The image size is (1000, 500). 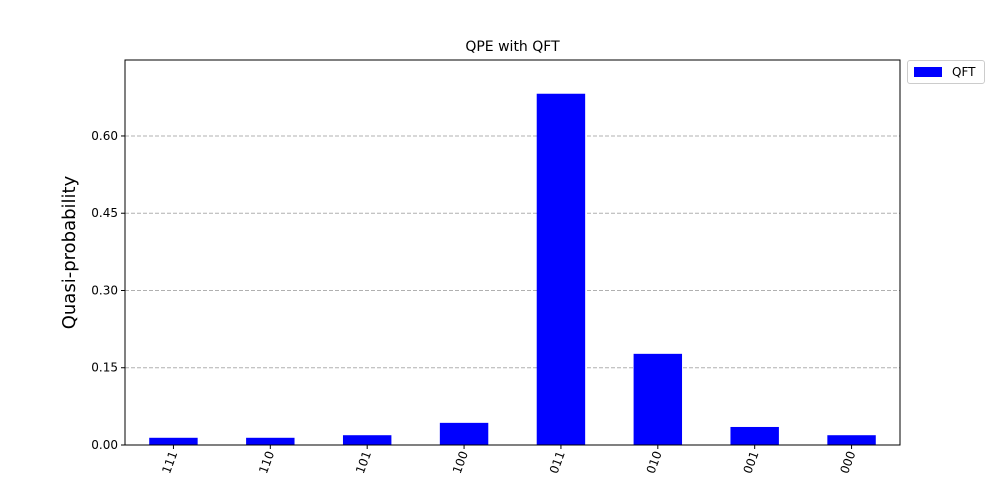 I want to click on y-tick-label: 0.00, so click(x=104, y=445).